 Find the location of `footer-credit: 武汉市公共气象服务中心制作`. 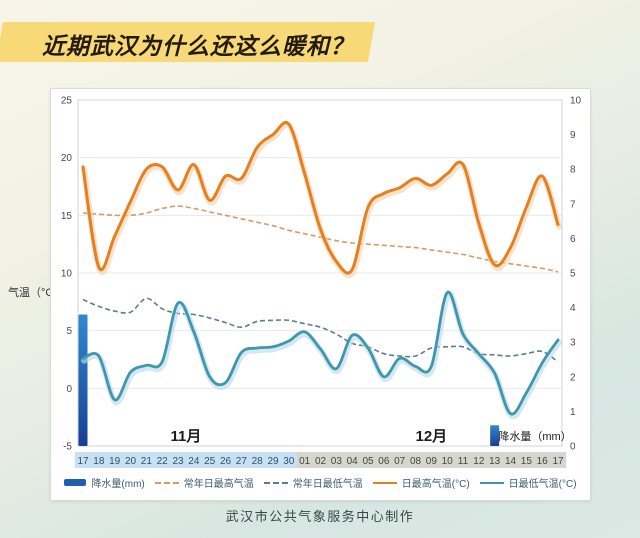

footer-credit: 武汉市公共气象服务中心制作 is located at coordinates (320, 516).